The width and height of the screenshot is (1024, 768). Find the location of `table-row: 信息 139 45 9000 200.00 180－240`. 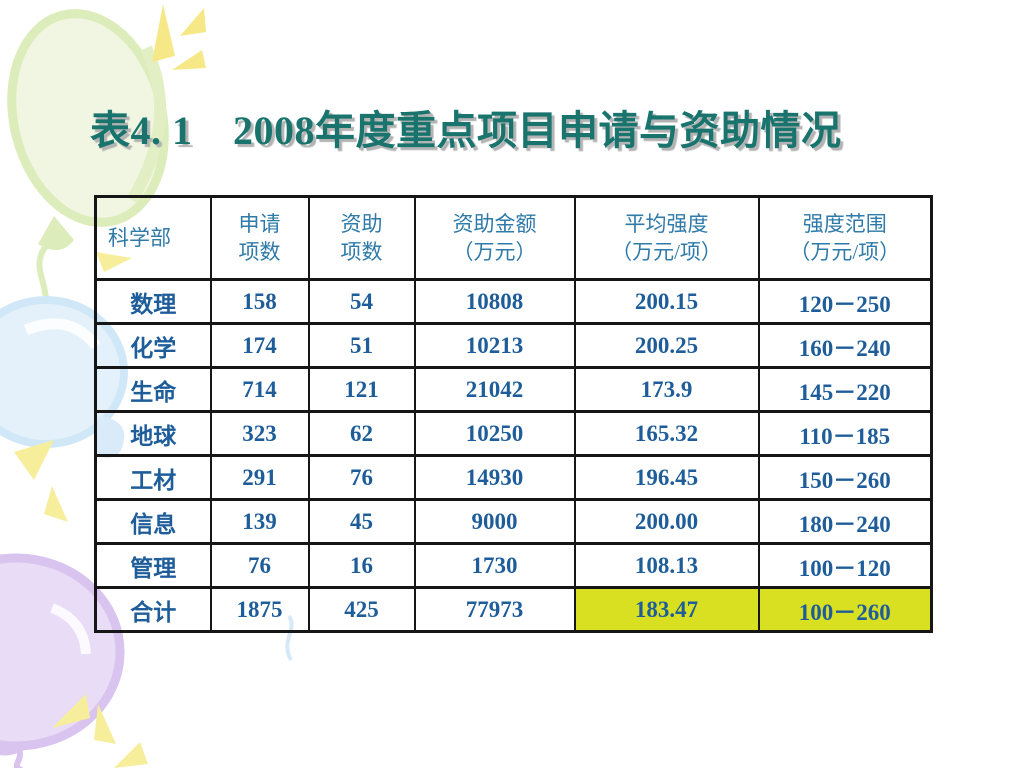

table-row: 信息 139 45 9000 200.00 180－240 is located at coordinates (513, 521).